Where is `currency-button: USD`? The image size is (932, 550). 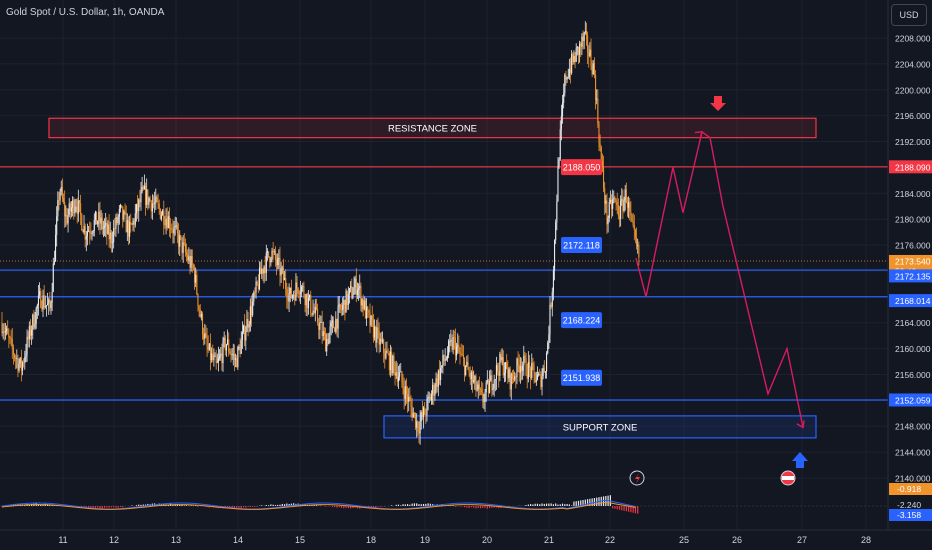
currency-button: USD is located at coordinates (909, 15).